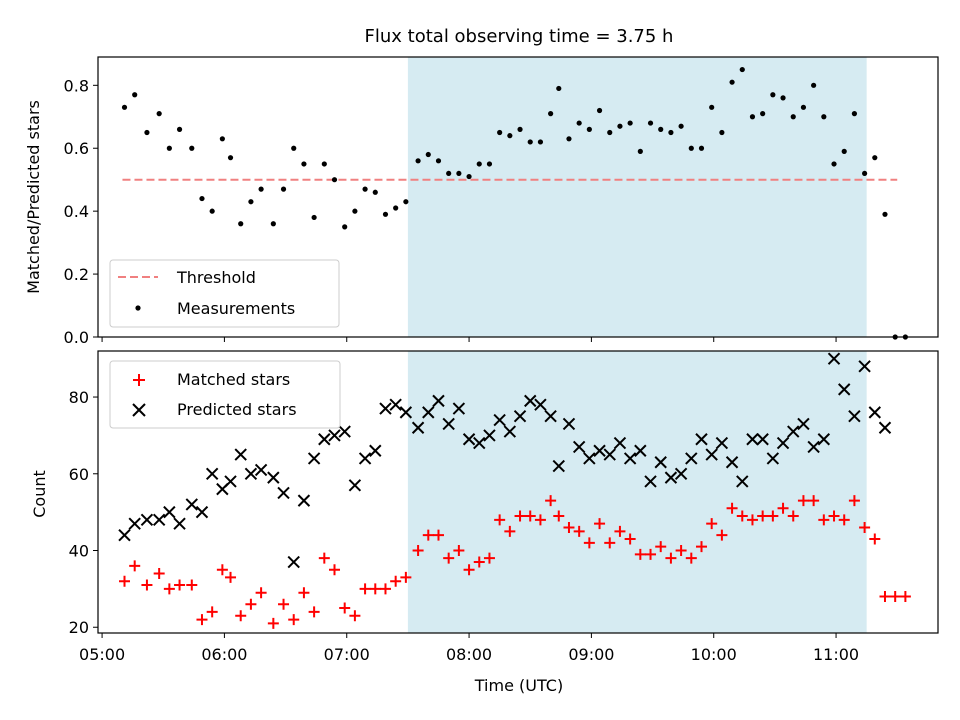 This screenshot has height=720, width=960. What do you see at coordinates (216, 277) in the screenshot?
I see `legend-threshold-label: Threshold` at bounding box center [216, 277].